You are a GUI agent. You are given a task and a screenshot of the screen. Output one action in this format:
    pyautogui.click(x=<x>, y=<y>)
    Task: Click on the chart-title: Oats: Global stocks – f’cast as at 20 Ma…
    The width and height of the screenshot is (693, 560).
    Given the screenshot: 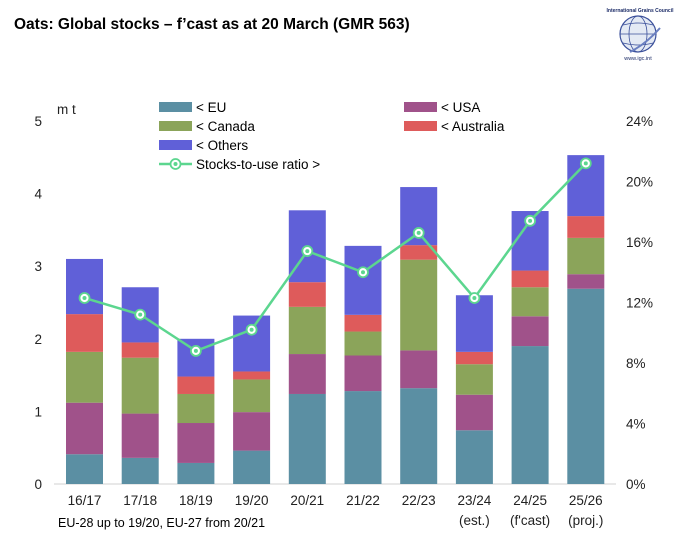 What is the action you would take?
    pyautogui.click(x=212, y=24)
    